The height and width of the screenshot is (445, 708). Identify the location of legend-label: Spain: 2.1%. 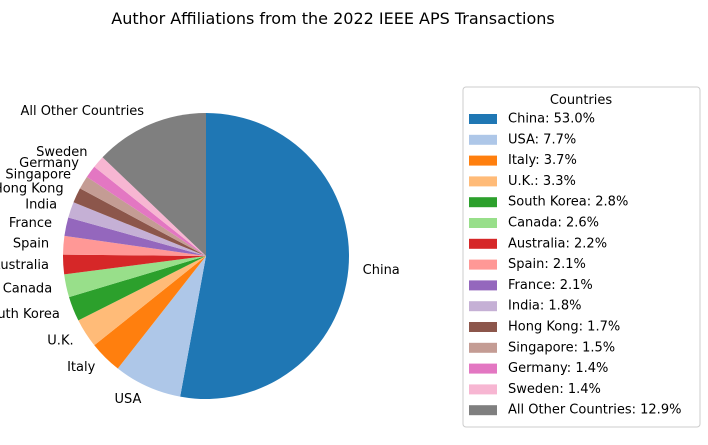
(547, 264).